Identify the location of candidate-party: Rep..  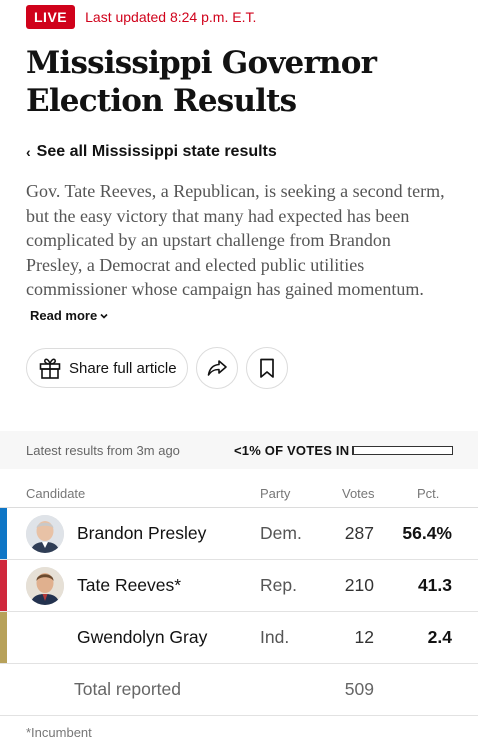
(278, 585).